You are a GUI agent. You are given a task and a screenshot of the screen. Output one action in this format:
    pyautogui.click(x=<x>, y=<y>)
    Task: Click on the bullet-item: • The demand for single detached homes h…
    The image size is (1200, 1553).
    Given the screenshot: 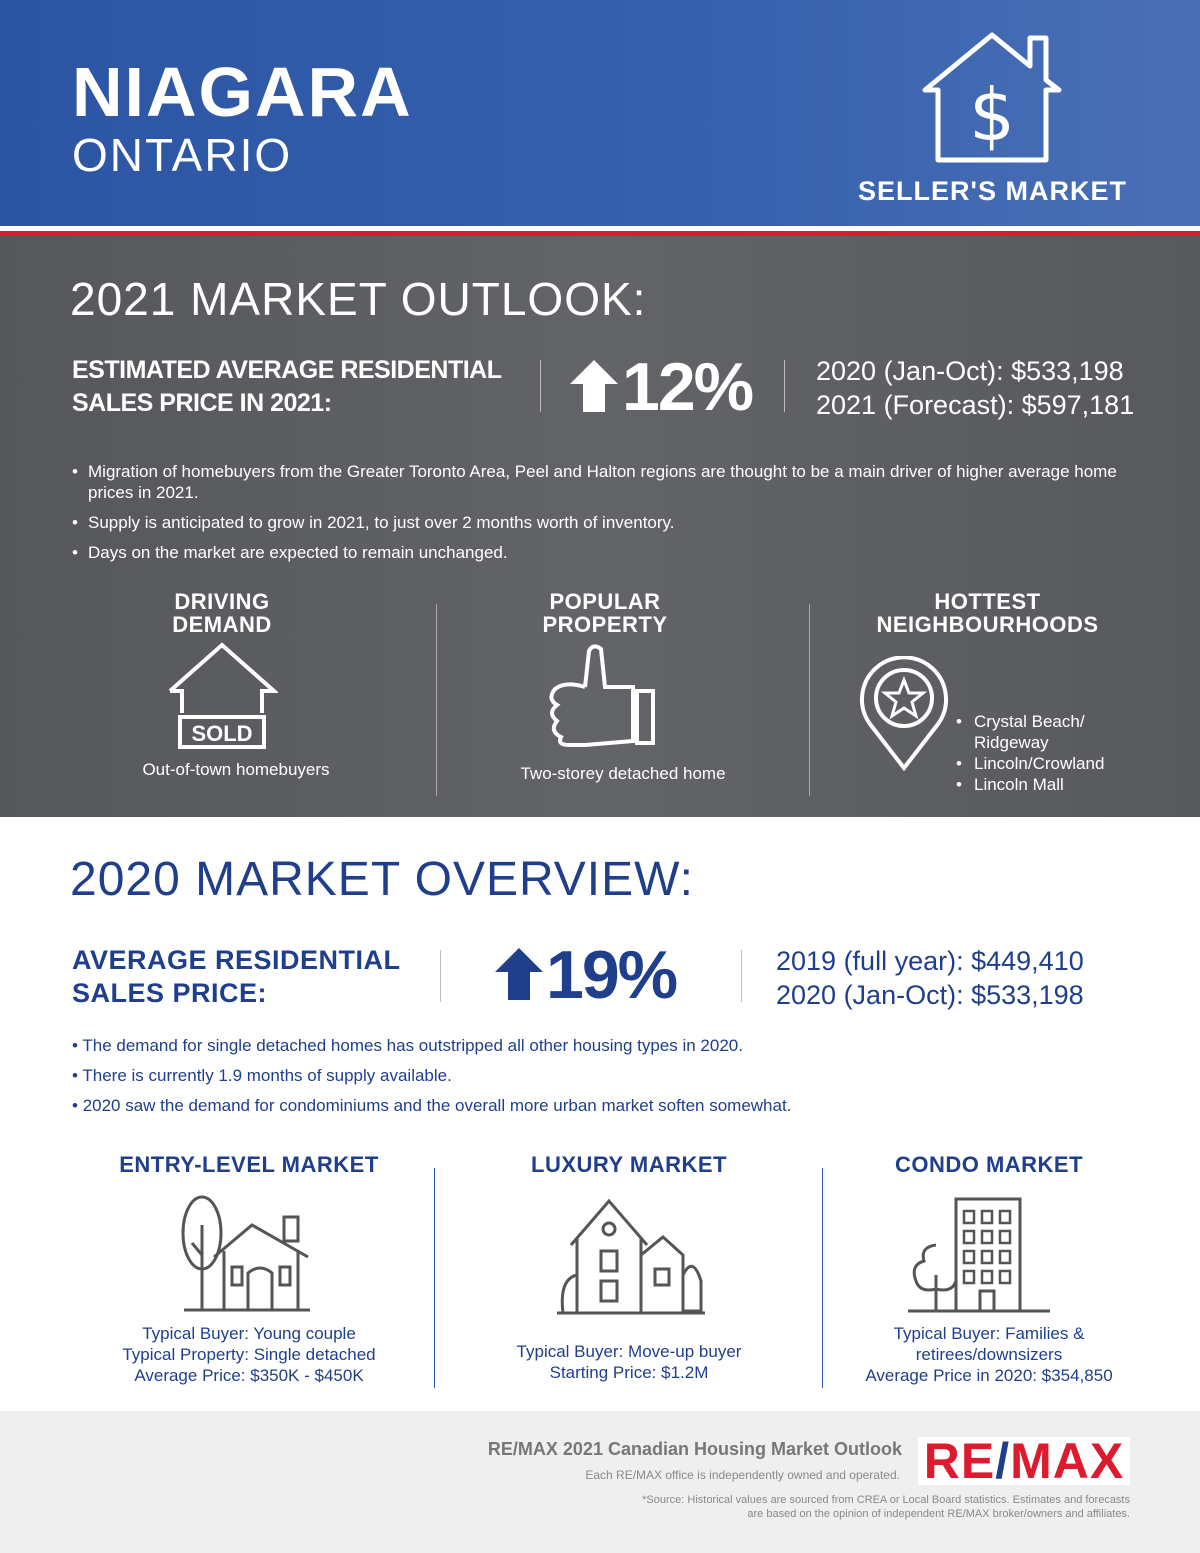 What is the action you would take?
    pyautogui.click(x=407, y=1045)
    